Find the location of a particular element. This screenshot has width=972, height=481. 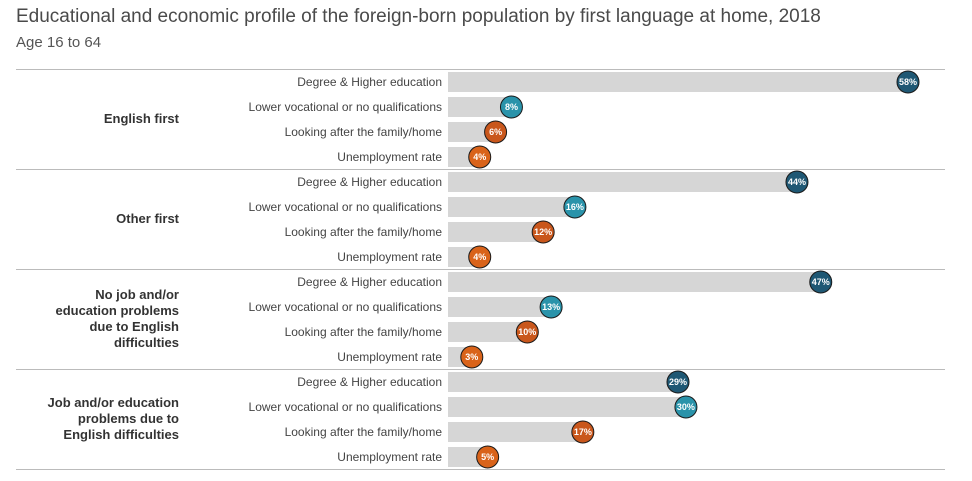

group-label: due to English is located at coordinates (134, 326).